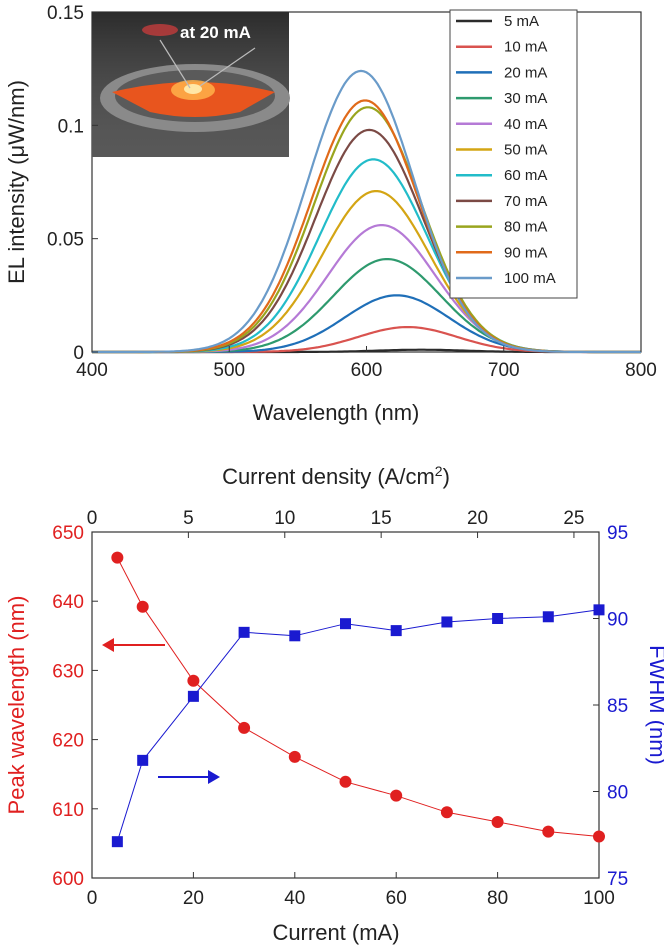  I want to click on spectrum-y-tick-label: 0.15, so click(65, 13).